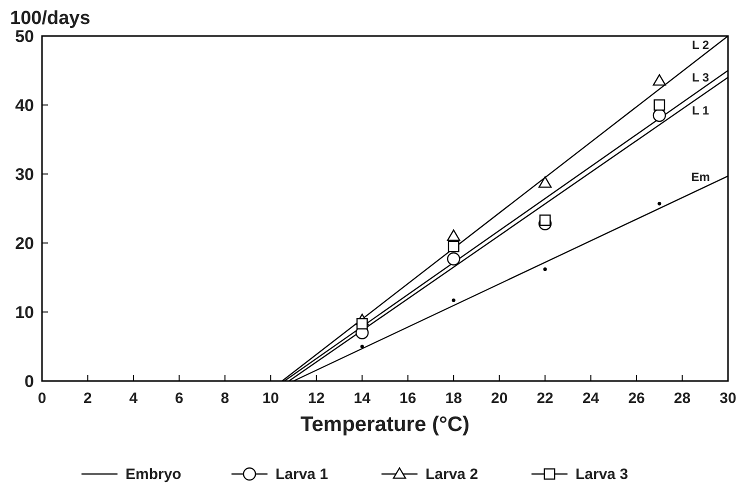 Image resolution: width=743 pixels, height=499 pixels. What do you see at coordinates (50, 18) in the screenshot?
I see `y-axis-title: 100/days` at bounding box center [50, 18].